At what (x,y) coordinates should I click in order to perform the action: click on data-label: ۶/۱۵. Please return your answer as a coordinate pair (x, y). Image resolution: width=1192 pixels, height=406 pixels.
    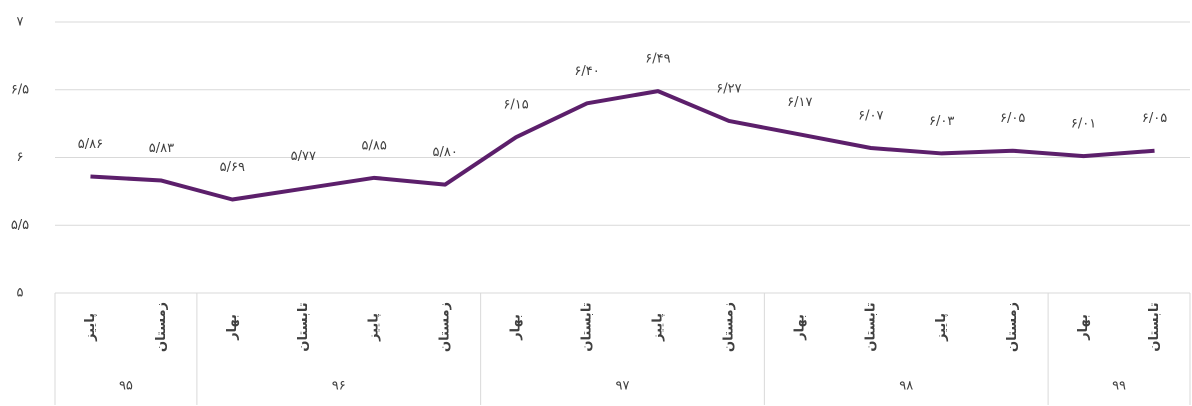
    Looking at the image, I should click on (515, 105).